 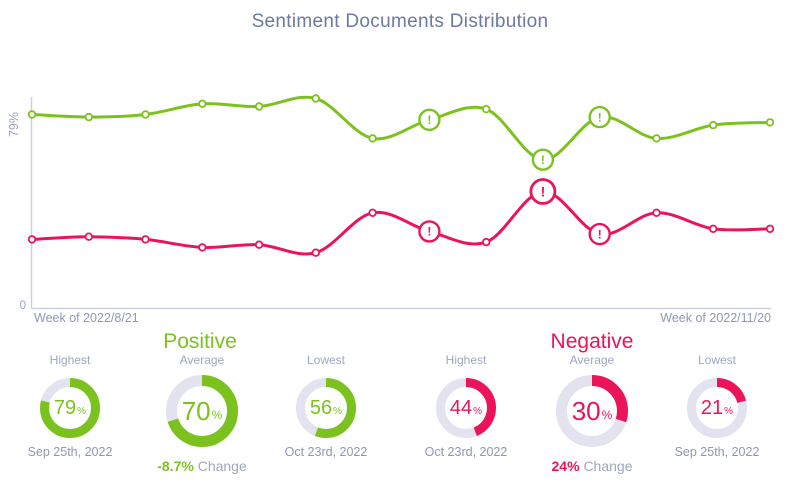 What do you see at coordinates (200, 341) in the screenshot?
I see `positive-section-heading: Positive` at bounding box center [200, 341].